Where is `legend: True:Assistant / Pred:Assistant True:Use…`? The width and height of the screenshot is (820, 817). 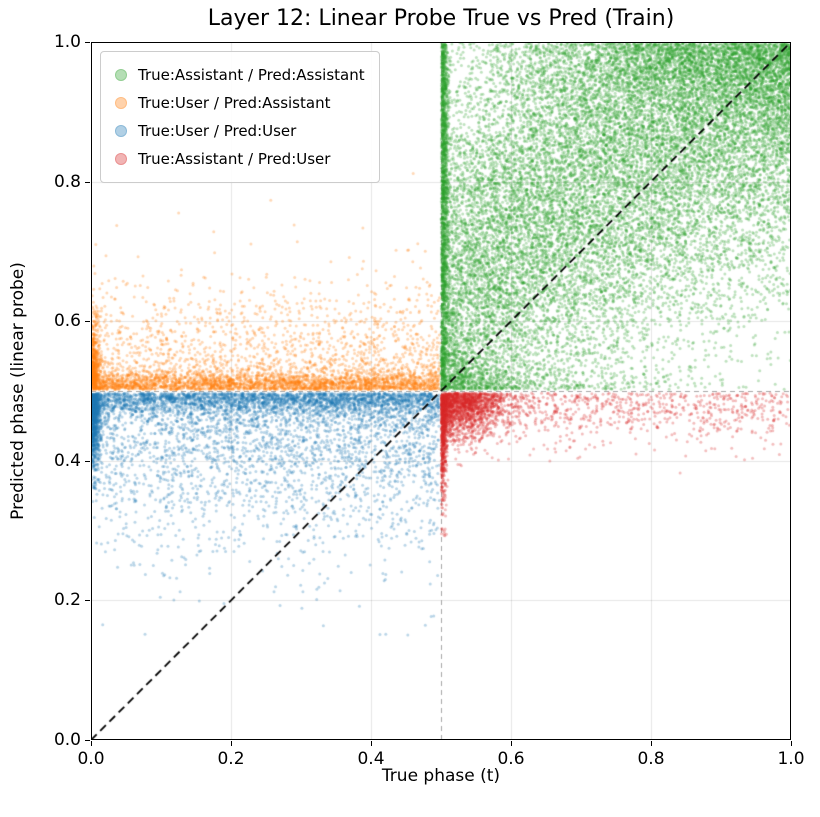
legend: True:Assistant / Pred:Assistant True:Use… is located at coordinates (240, 117).